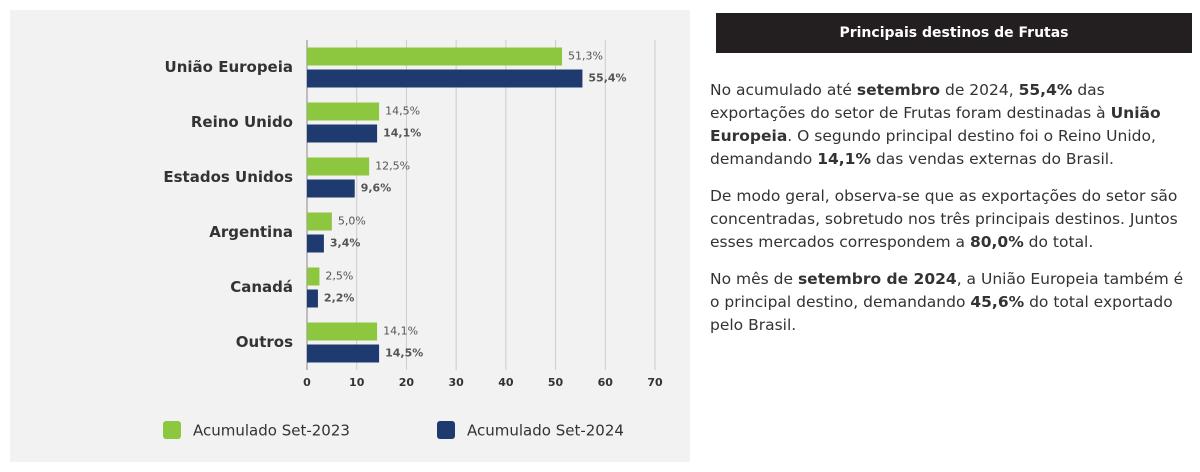  I want to click on x-tick-label: 70, so click(655, 382).